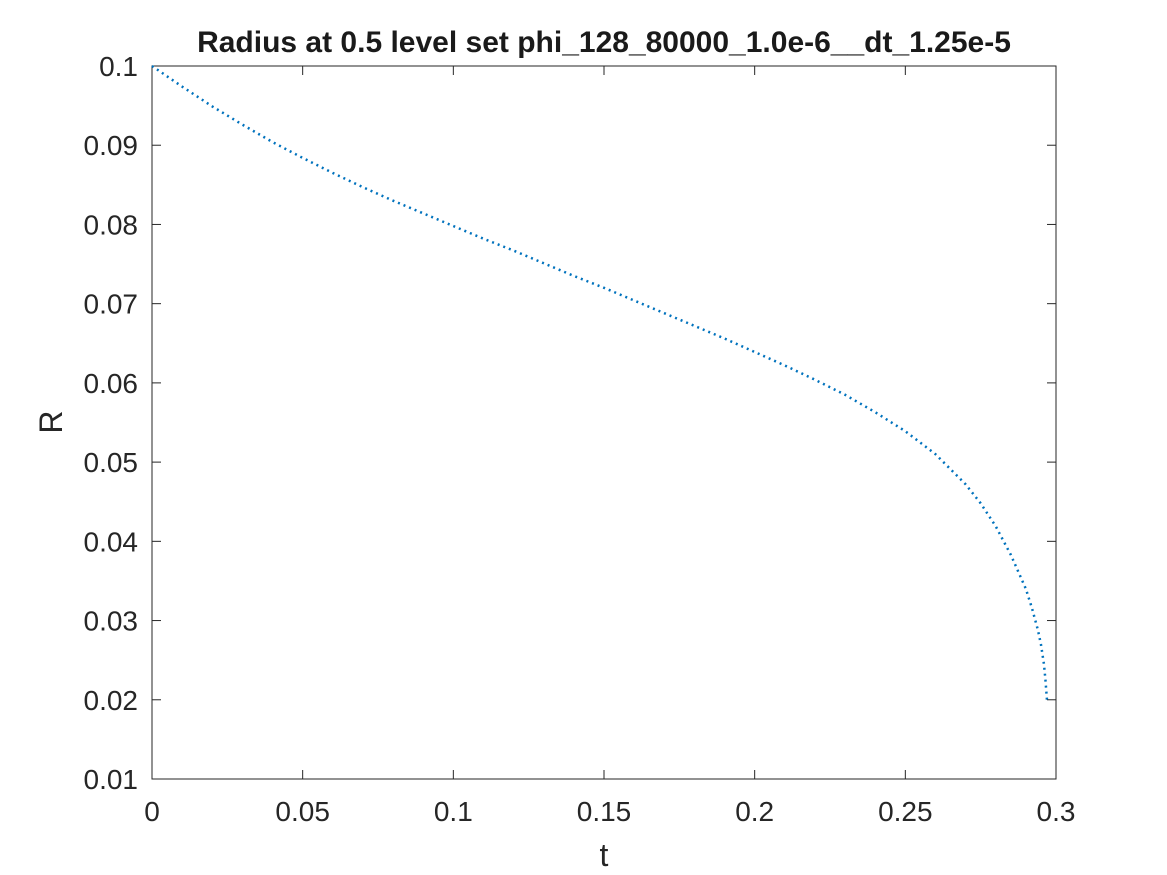 Image resolution: width=1167 pixels, height=875 pixels. What do you see at coordinates (905, 811) in the screenshot?
I see `x-tick-label: 0.25` at bounding box center [905, 811].